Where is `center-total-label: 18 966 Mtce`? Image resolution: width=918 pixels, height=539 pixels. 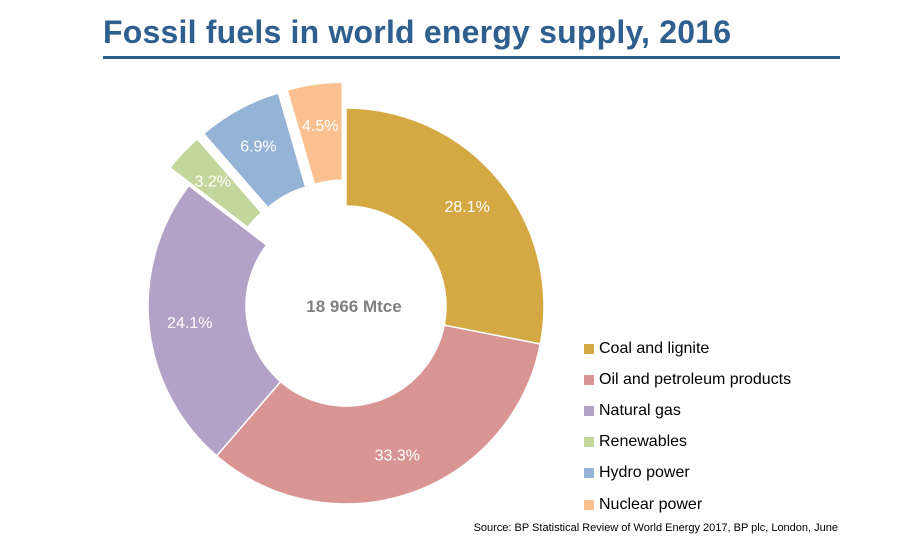
center-total-label: 18 966 Mtce is located at coordinates (353, 306).